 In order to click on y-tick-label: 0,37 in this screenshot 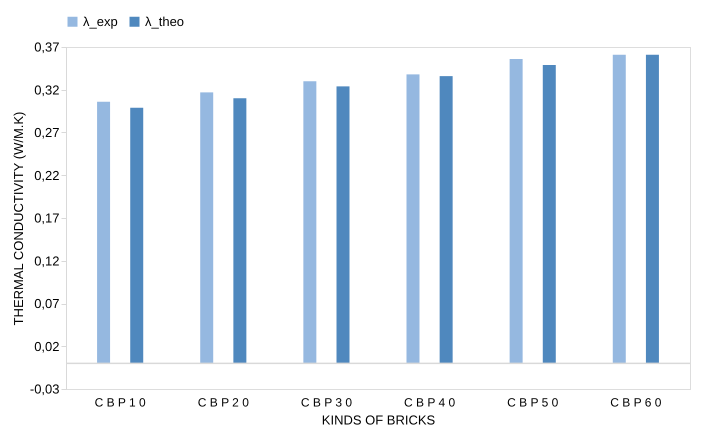, I will do `click(47, 47)`.